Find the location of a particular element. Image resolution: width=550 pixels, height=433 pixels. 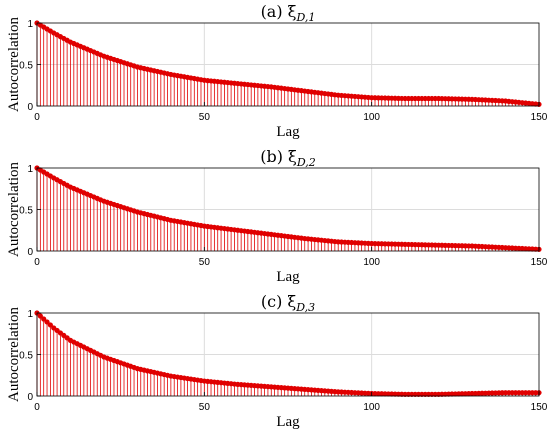

chart-title: (a) ξD,1 is located at coordinates (288, 13).